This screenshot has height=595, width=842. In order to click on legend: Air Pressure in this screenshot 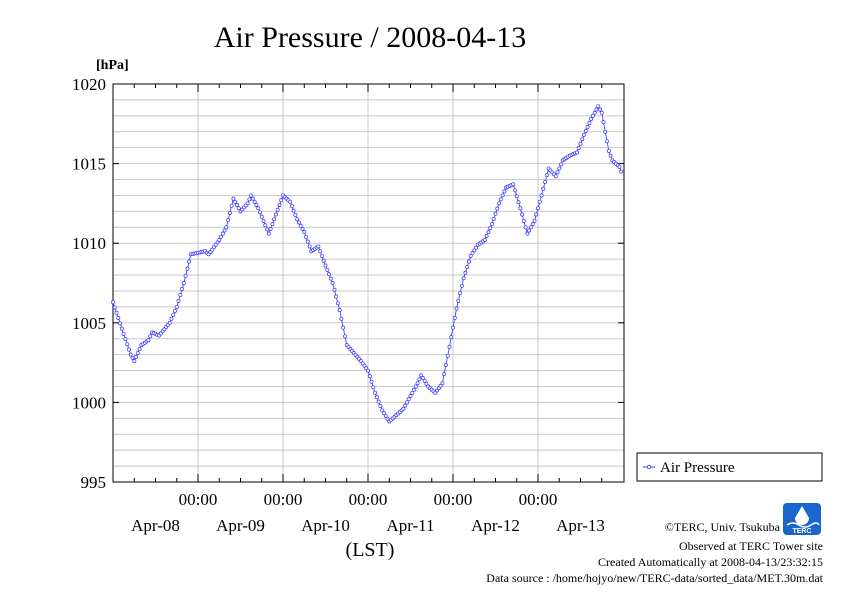, I will do `click(729, 467)`.